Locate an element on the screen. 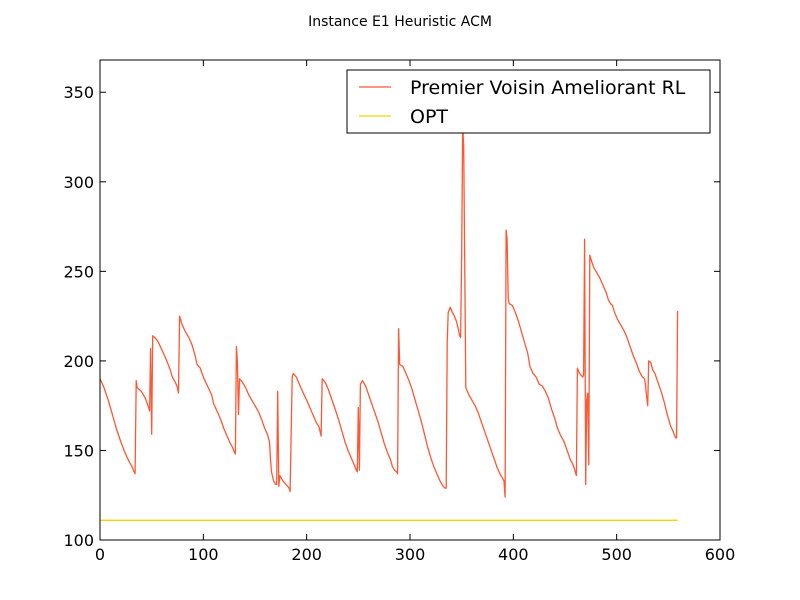  legend-label: Premier Voisin Ameliorant RL is located at coordinates (548, 88).